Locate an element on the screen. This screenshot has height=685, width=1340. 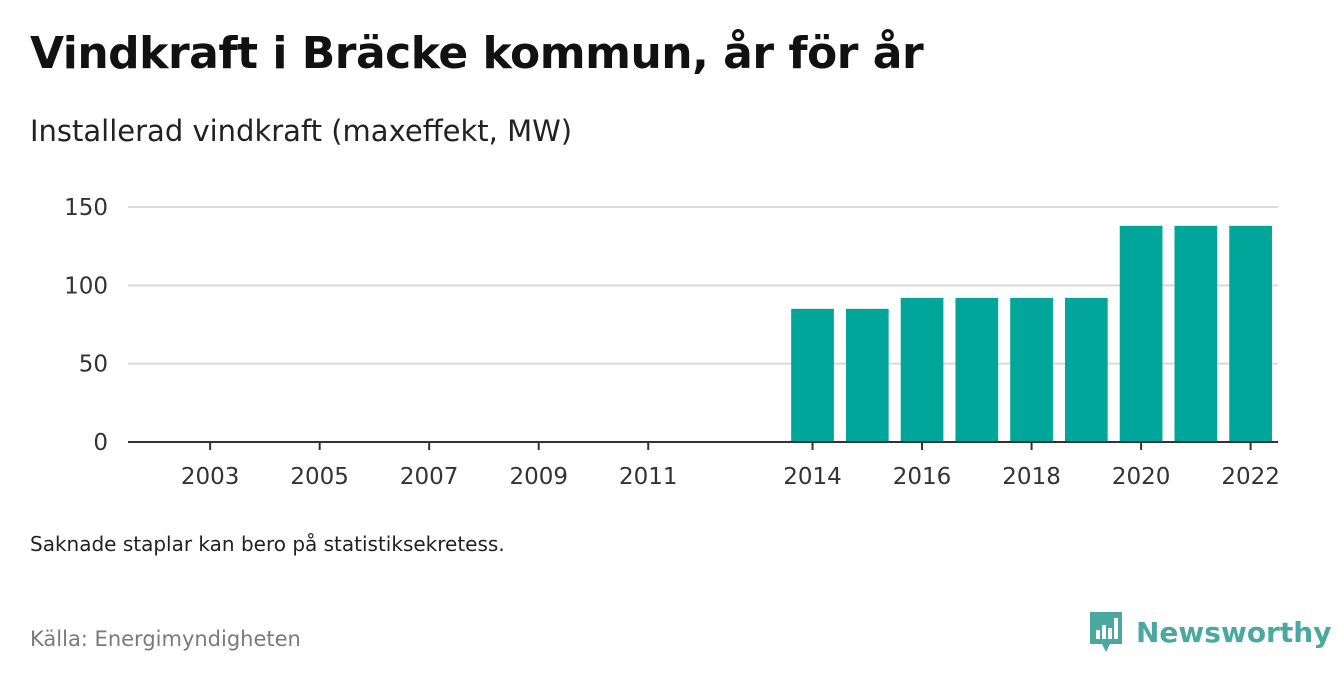
y-tick-label: 0 is located at coordinates (100, 443).